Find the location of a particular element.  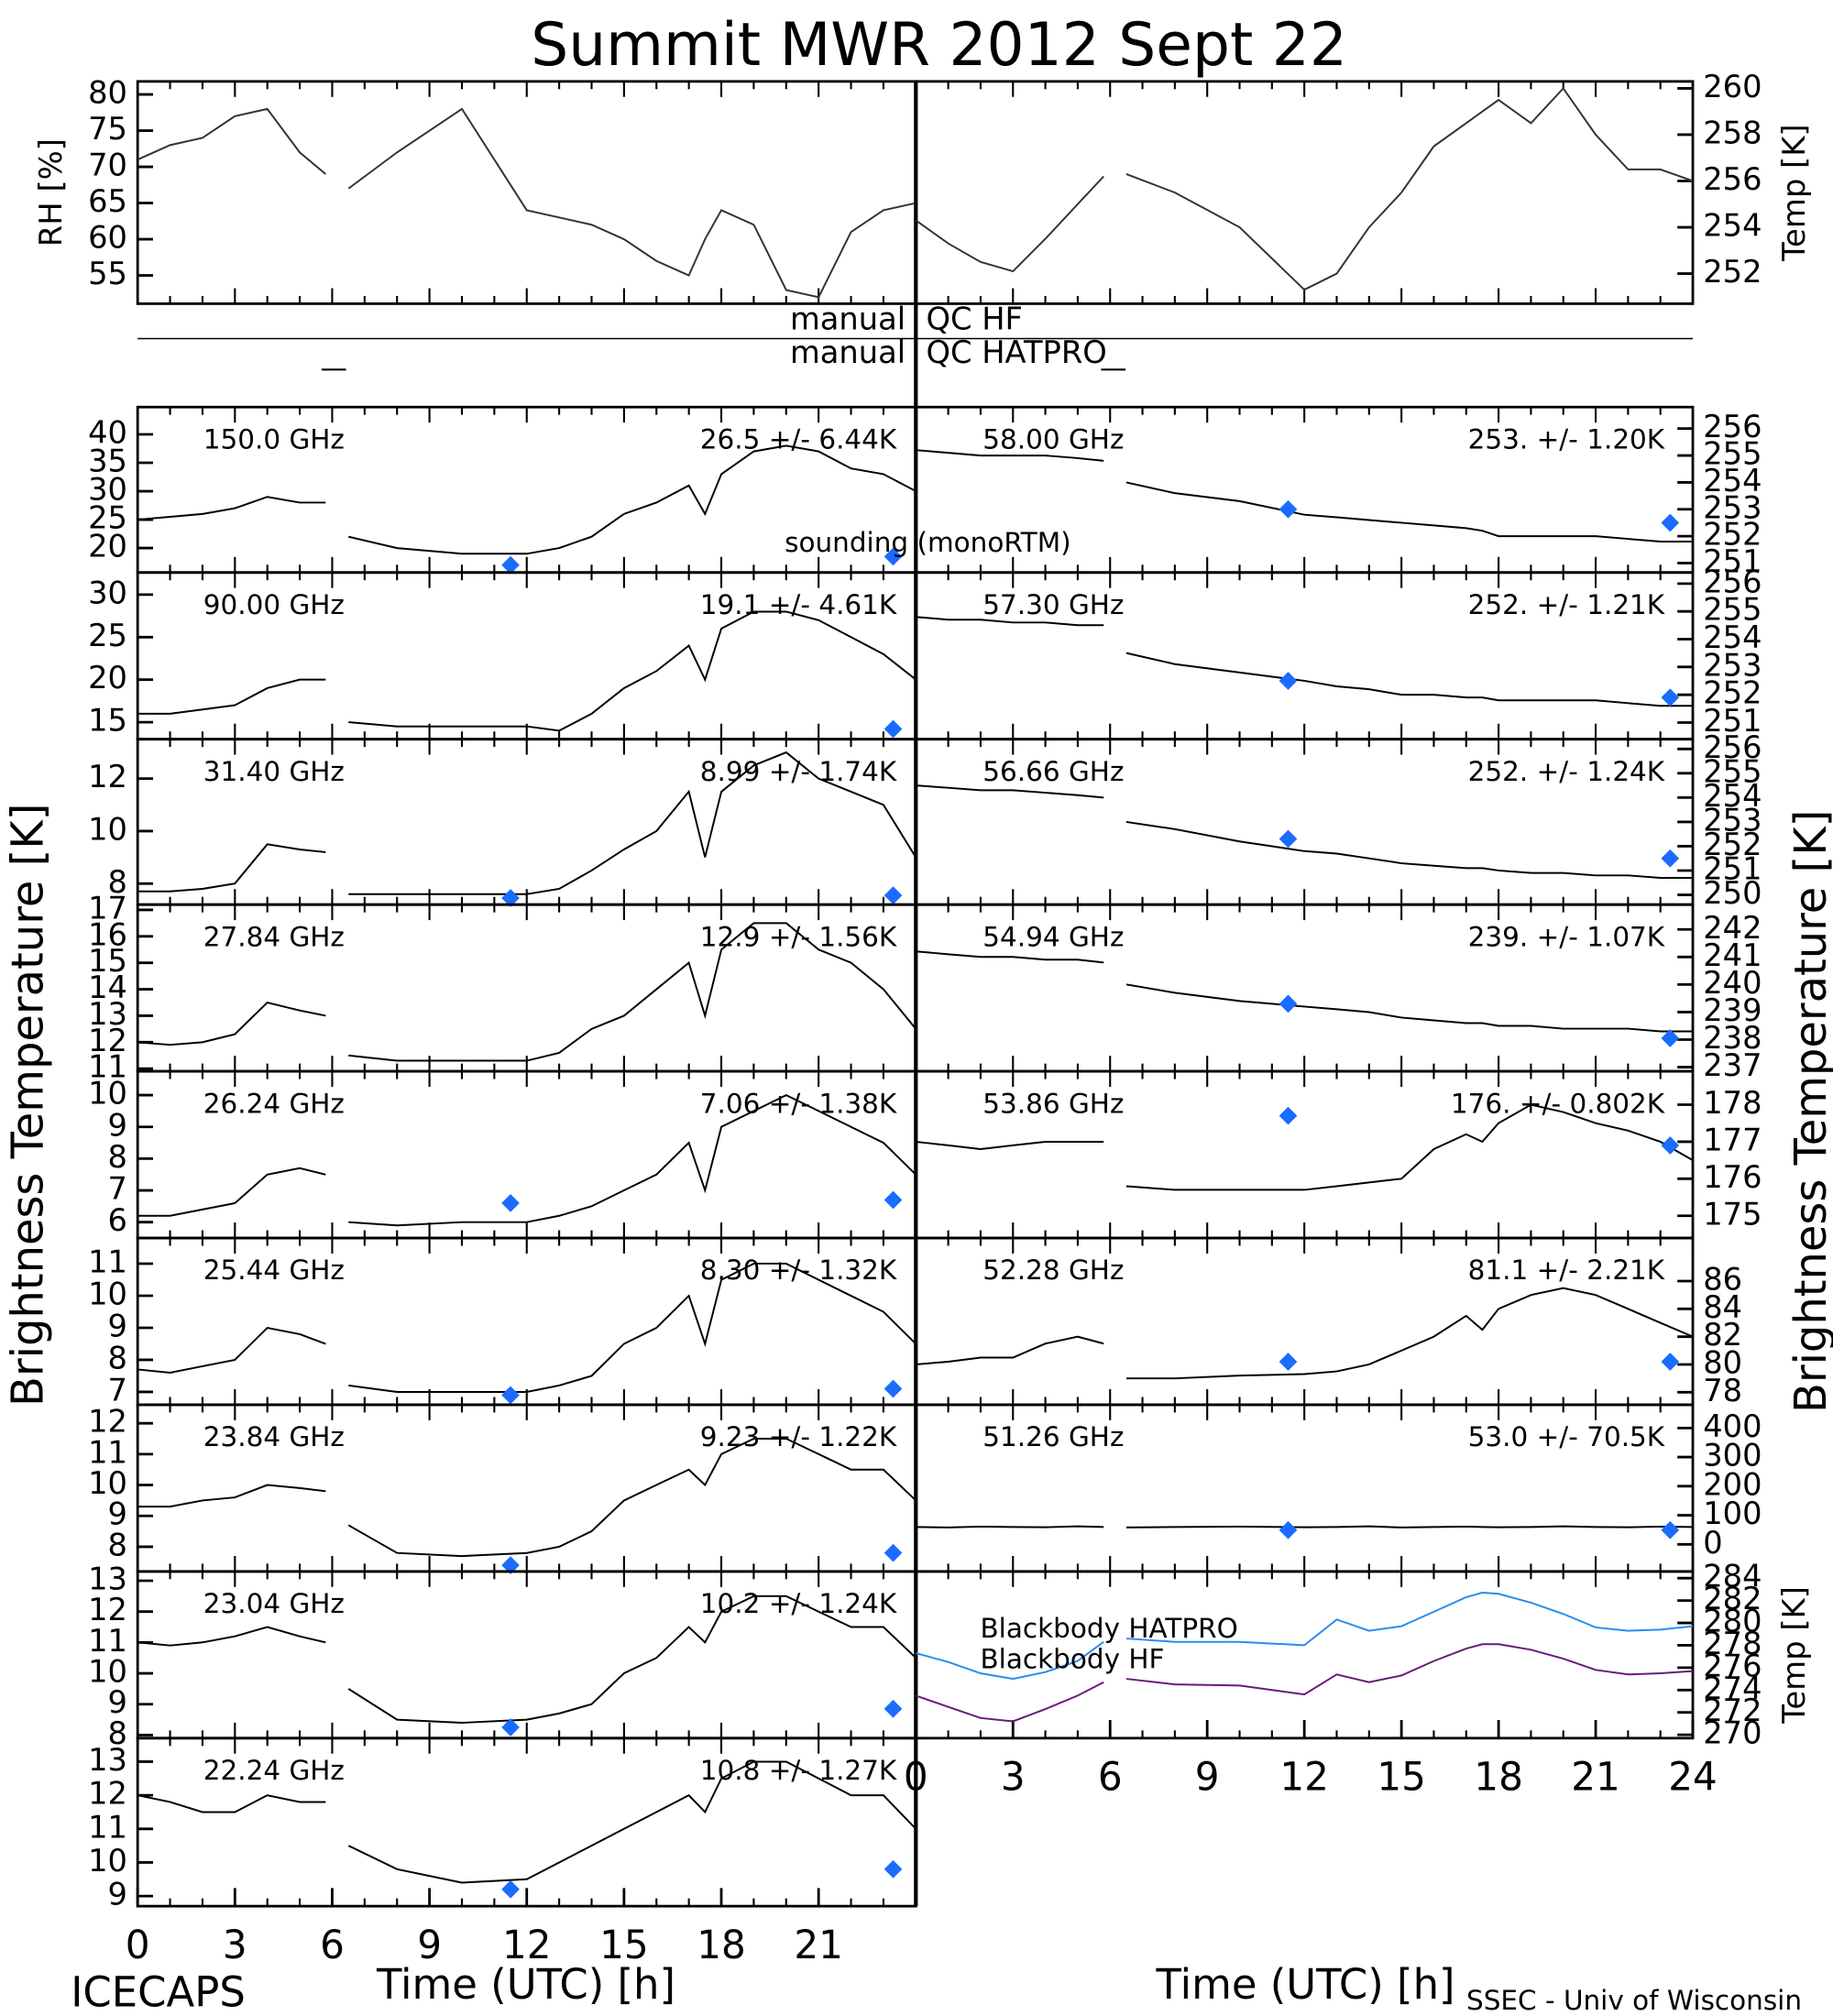

y-tick-label: 176 is located at coordinates (1732, 1177).